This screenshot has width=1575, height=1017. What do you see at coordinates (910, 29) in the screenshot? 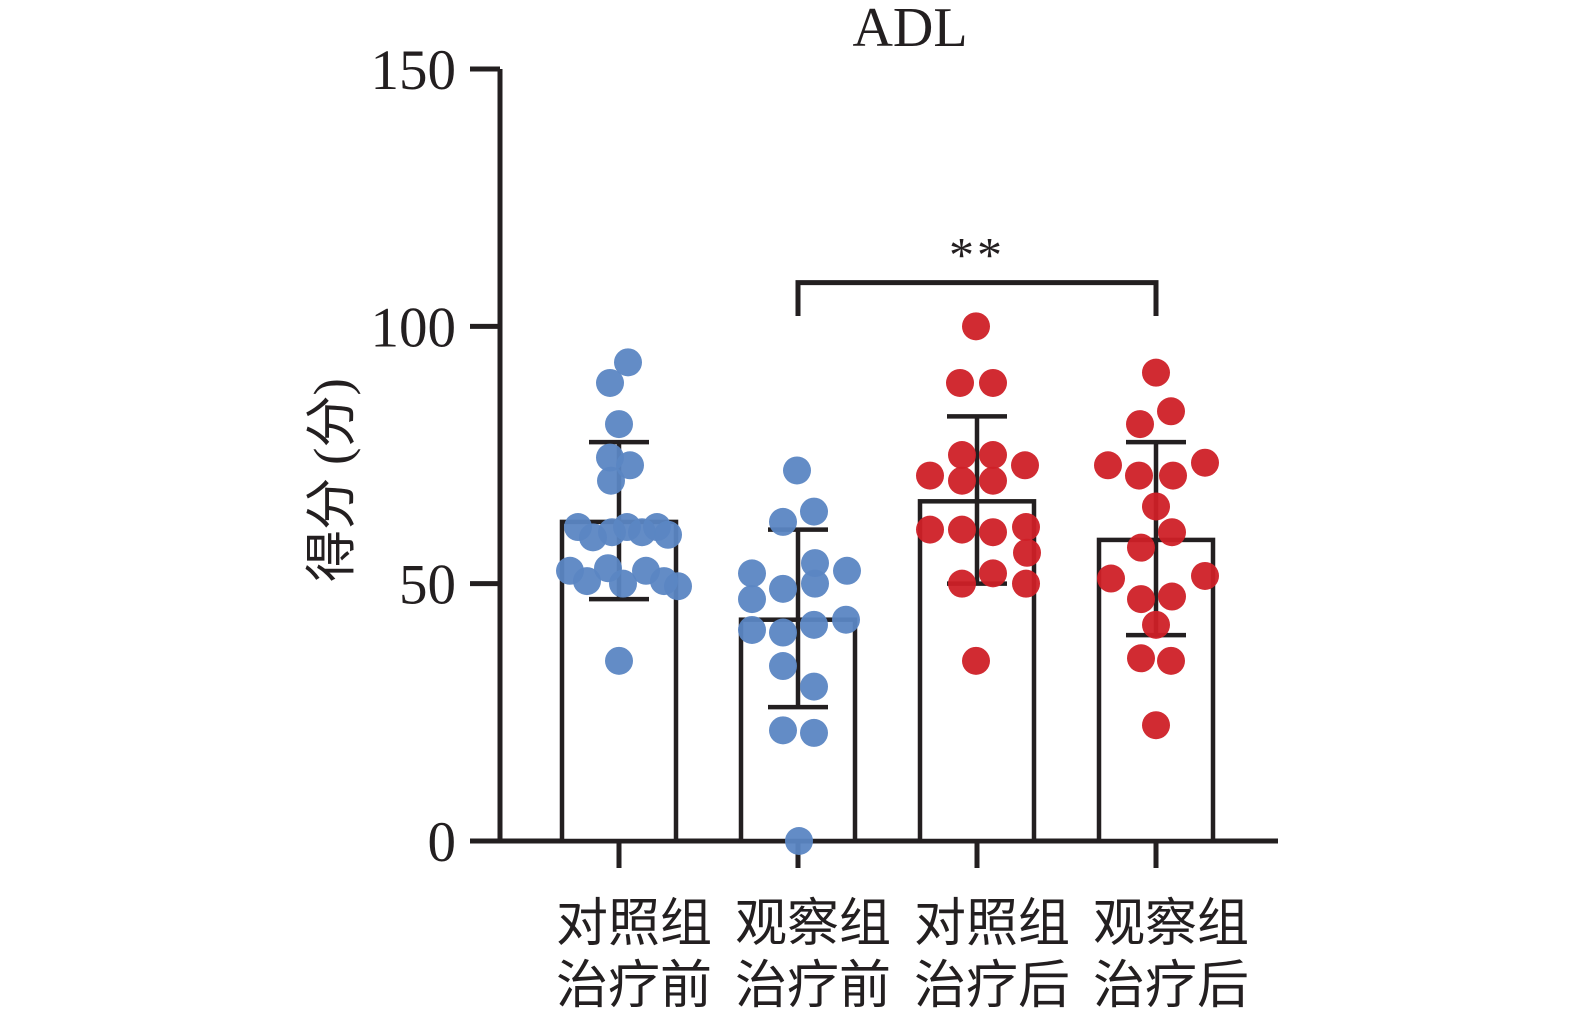
I see `chart-title: ADL` at bounding box center [910, 29].